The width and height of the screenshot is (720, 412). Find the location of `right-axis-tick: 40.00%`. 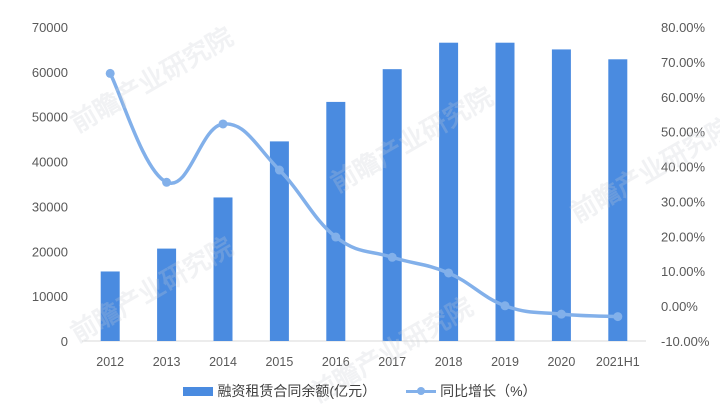

right-axis-tick: 40.00% is located at coordinates (683, 167).